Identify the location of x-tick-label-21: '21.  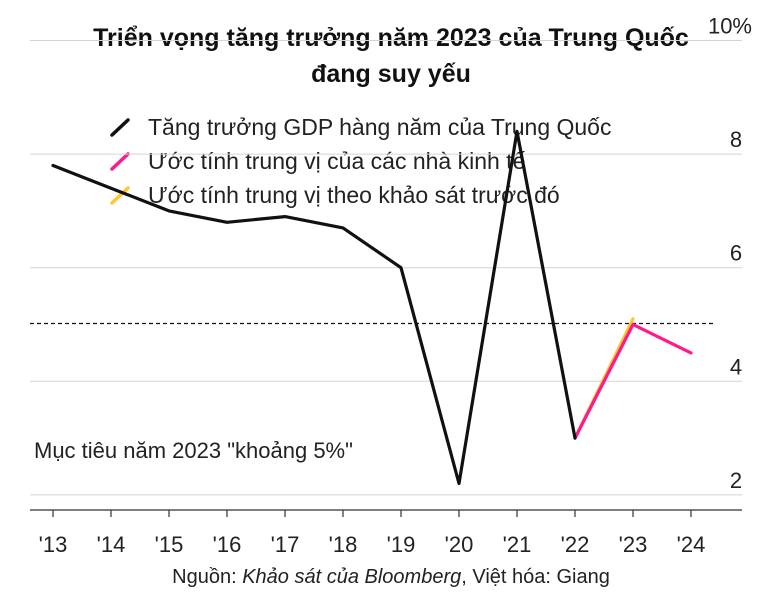
(517, 544).